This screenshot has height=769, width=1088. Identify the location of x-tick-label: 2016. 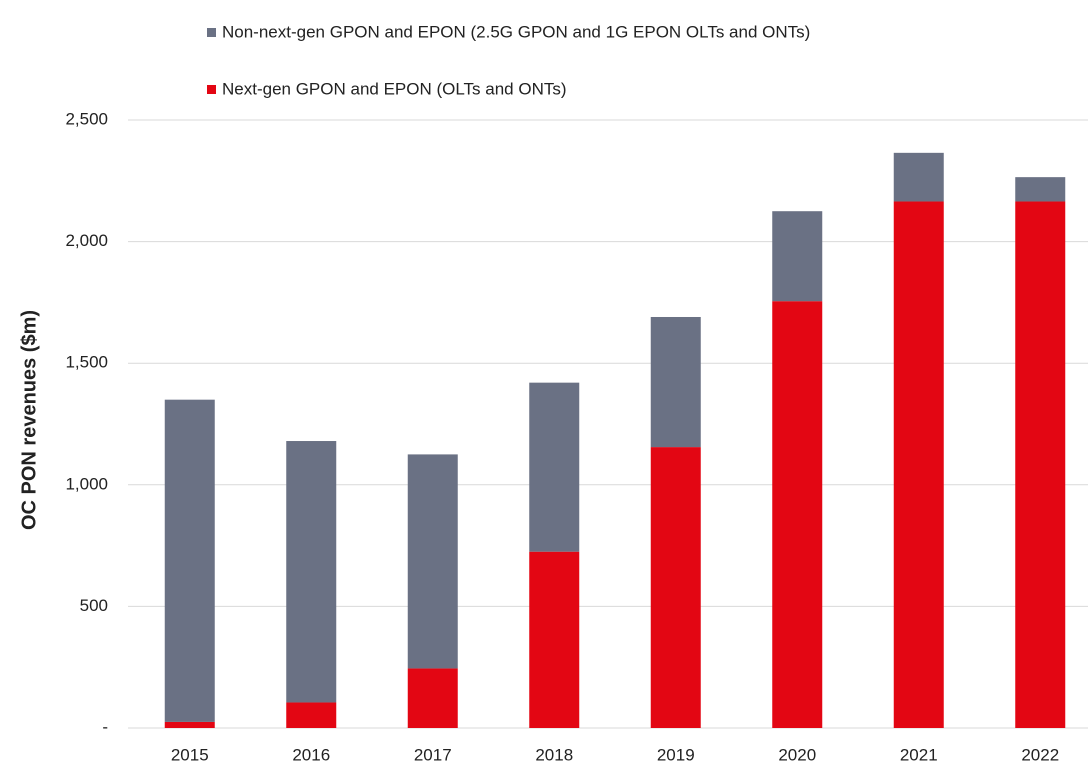
(311, 754).